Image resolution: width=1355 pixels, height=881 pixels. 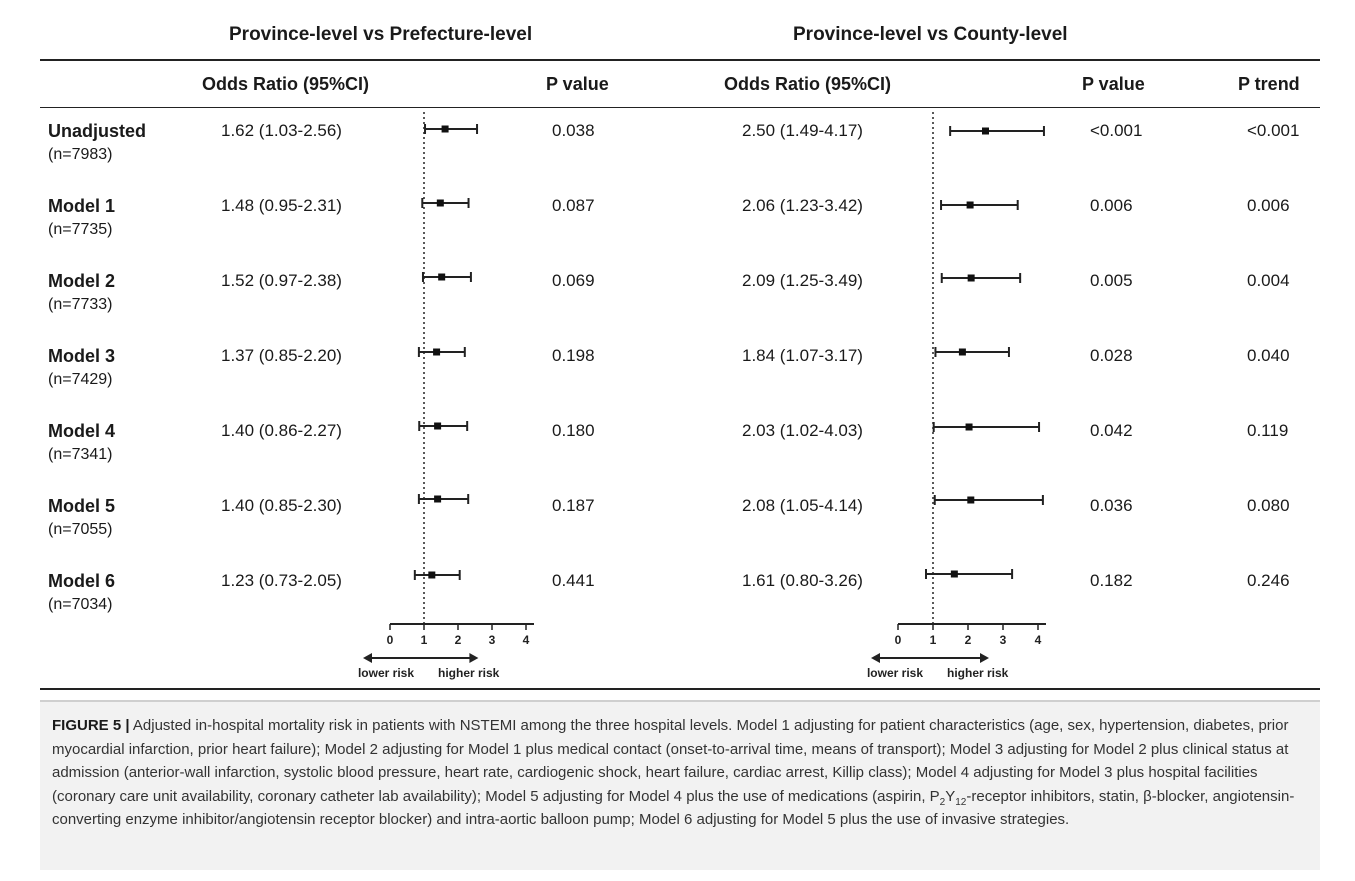 What do you see at coordinates (1003, 640) in the screenshot?
I see `x-tick-label: 3` at bounding box center [1003, 640].